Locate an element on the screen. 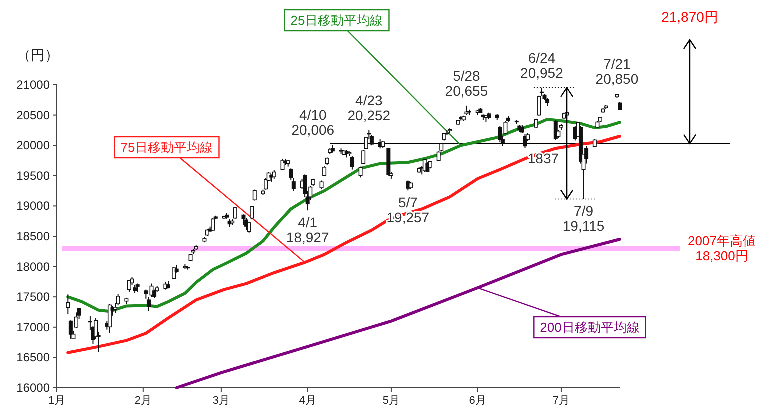  y-tick-label: 16000 is located at coordinates (33, 388).